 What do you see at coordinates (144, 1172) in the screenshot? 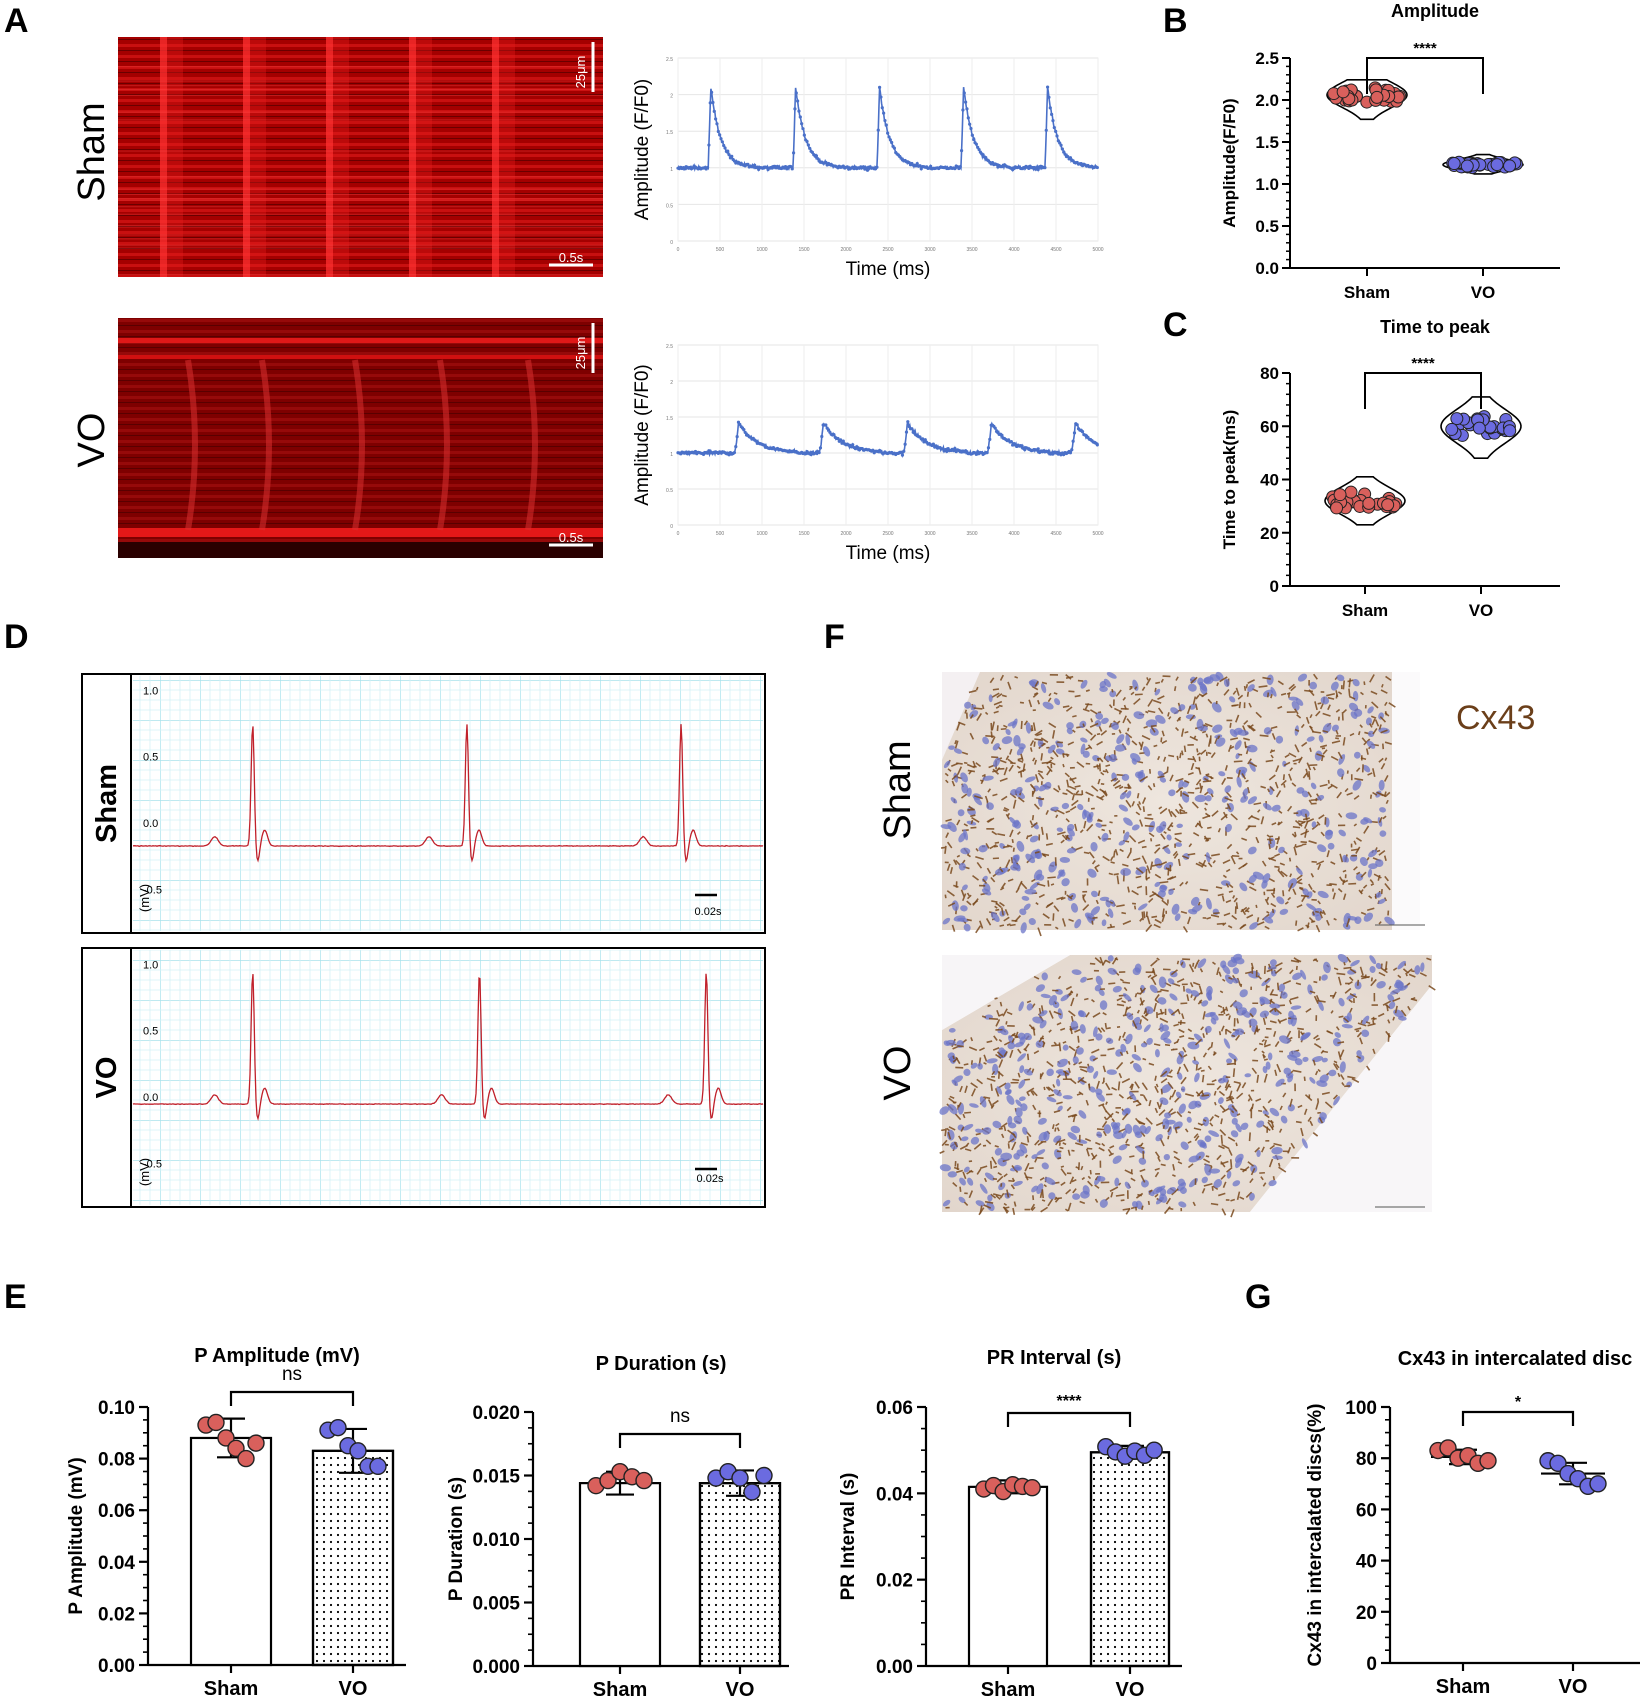
I see `ecg-unit: (mV)` at bounding box center [144, 1172].